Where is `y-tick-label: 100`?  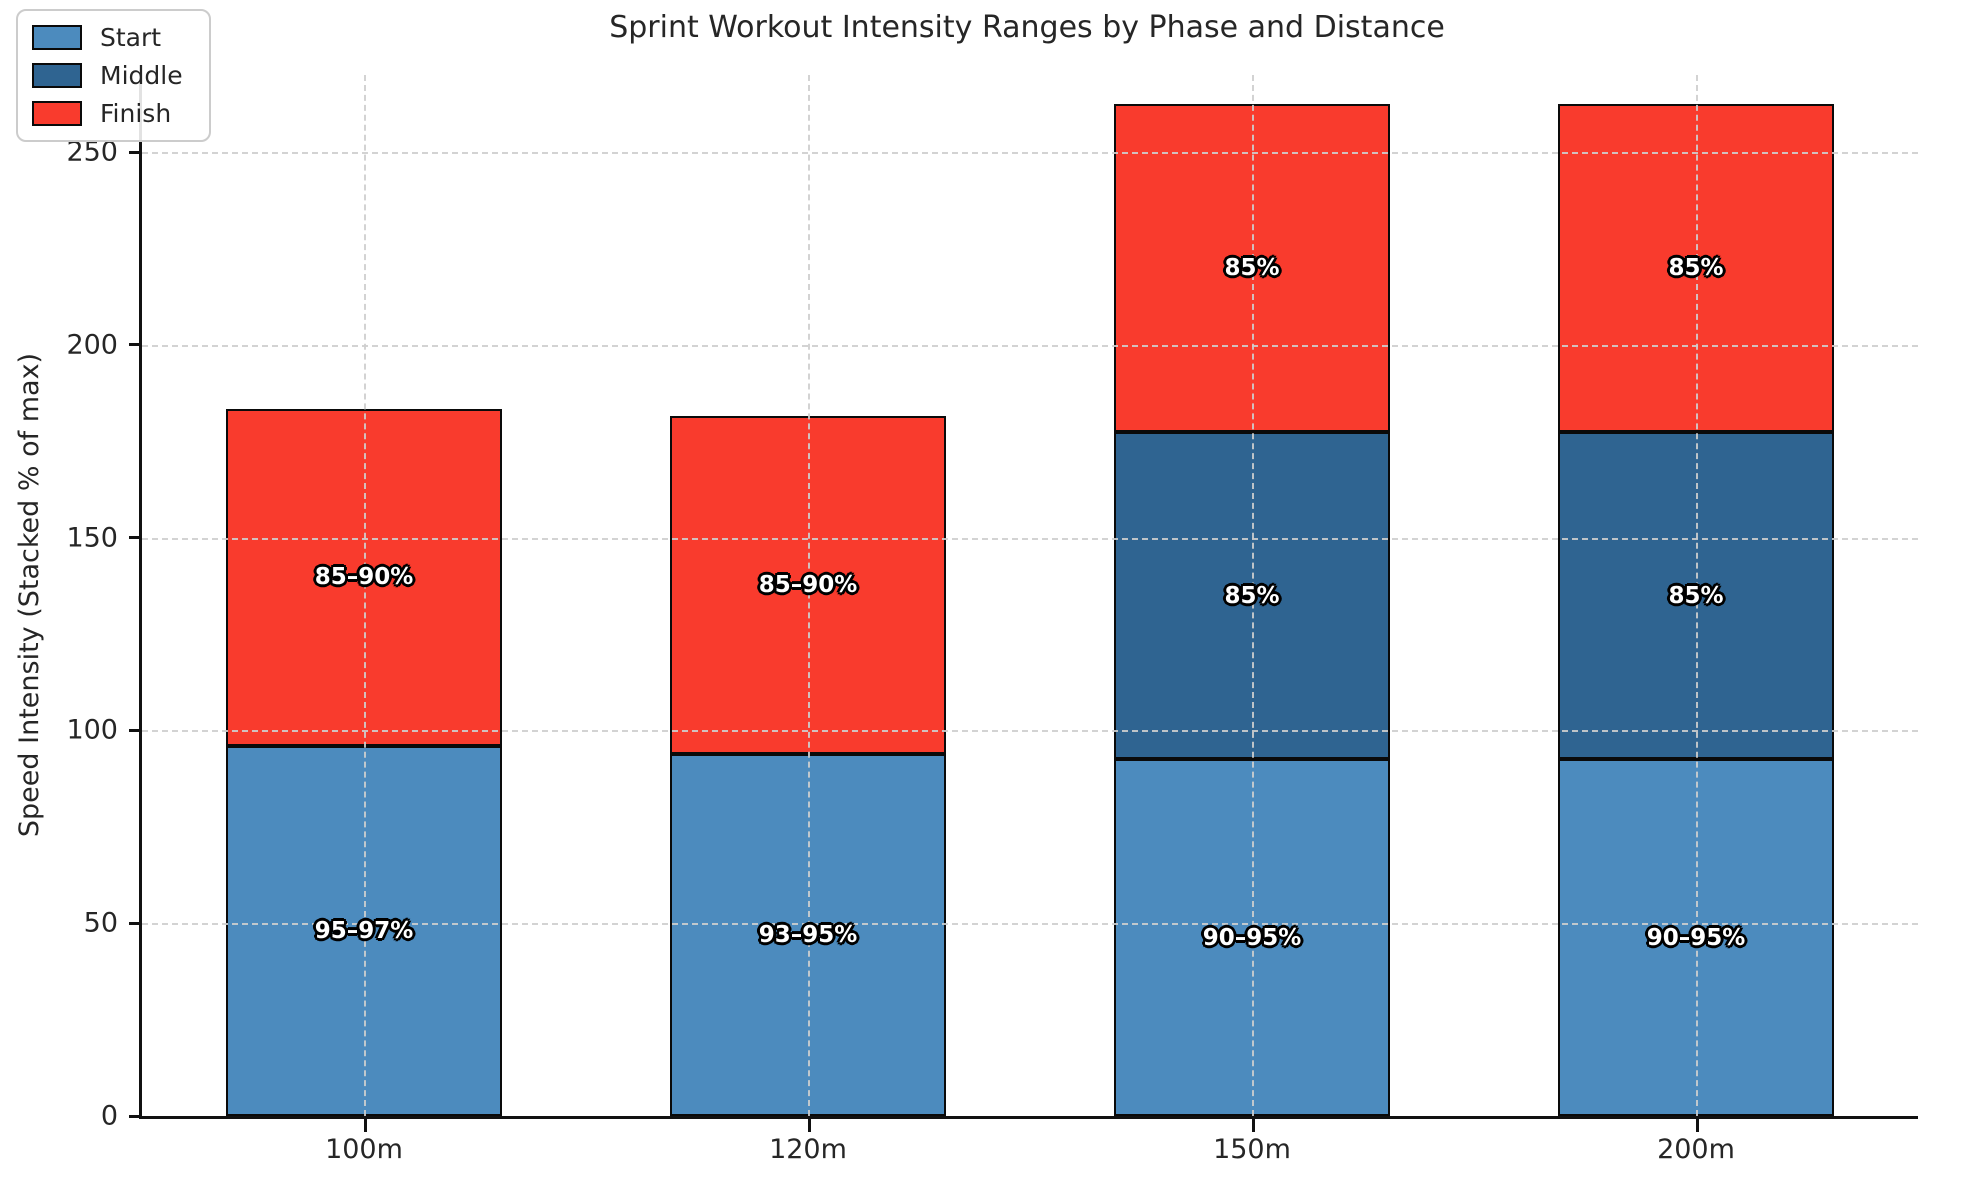 y-tick-label: 100 is located at coordinates (92, 730).